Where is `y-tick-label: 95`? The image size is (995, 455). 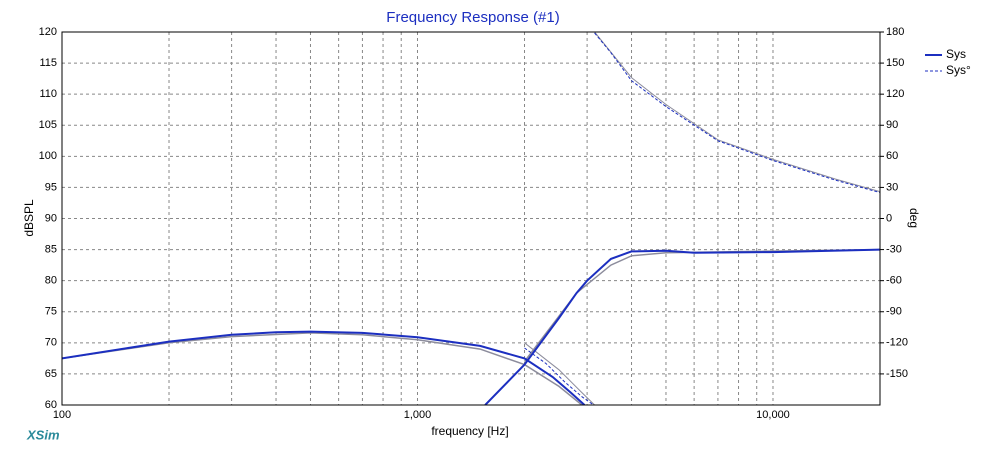 y-tick-label: 95 is located at coordinates (51, 187).